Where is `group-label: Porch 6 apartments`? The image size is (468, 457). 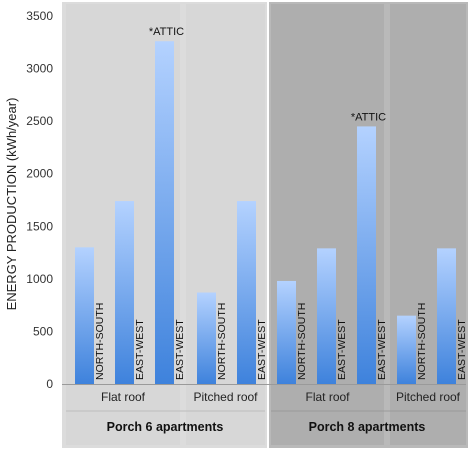 group-label: Porch 6 apartments is located at coordinates (165, 427).